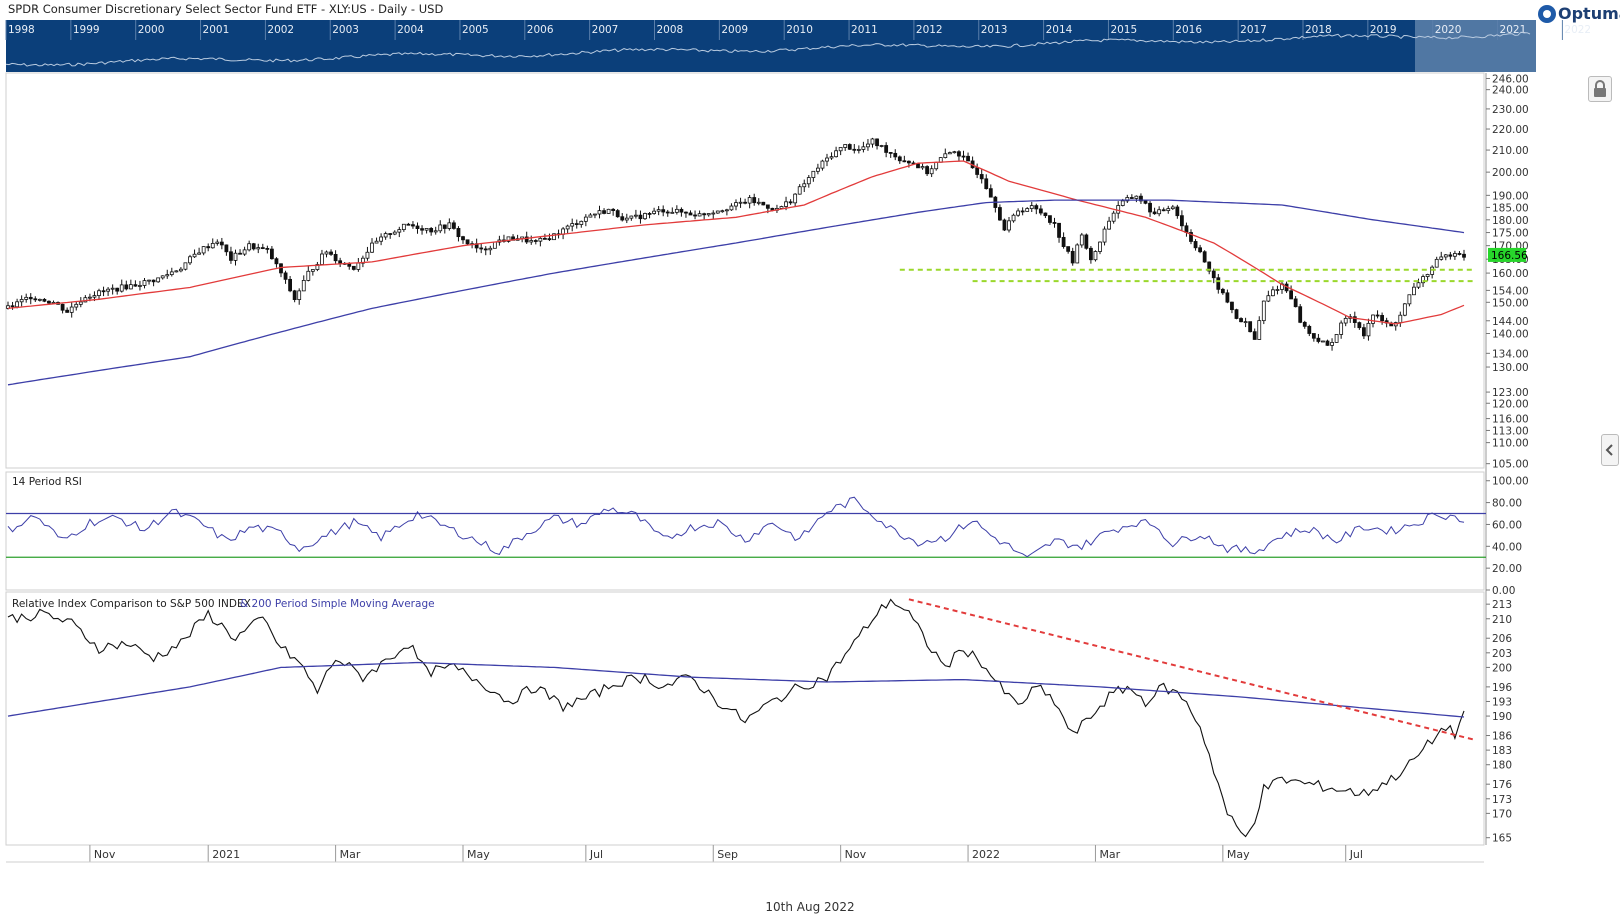 The image size is (1620, 924). I want to click on relative-axis-label: 186, so click(1502, 737).